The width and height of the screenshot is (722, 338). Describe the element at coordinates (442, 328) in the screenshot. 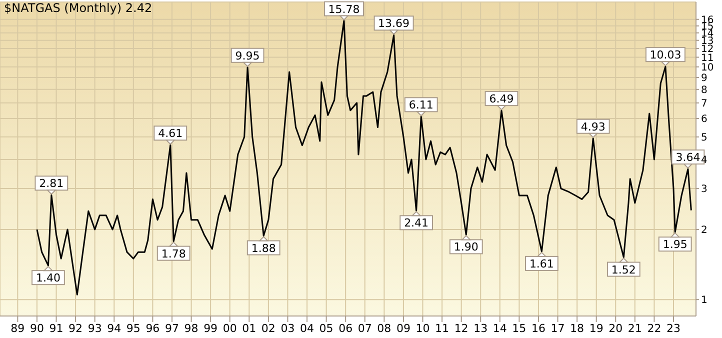

I see `x-tick-label: 11` at that location.